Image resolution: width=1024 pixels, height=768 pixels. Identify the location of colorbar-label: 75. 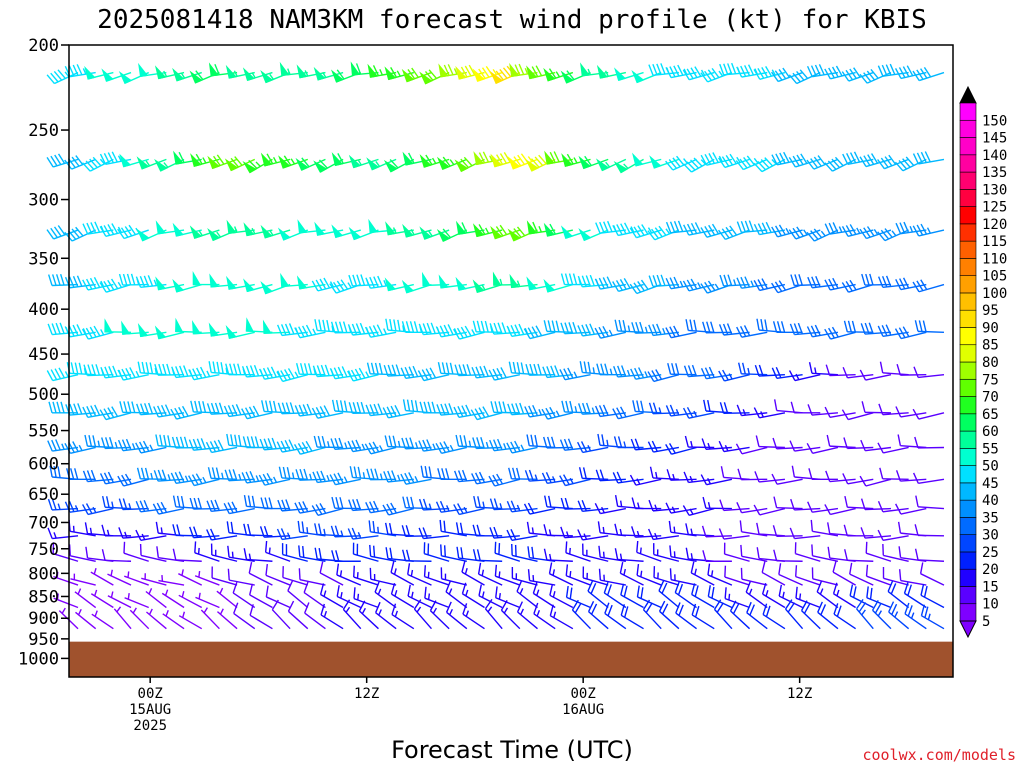
(990, 380).